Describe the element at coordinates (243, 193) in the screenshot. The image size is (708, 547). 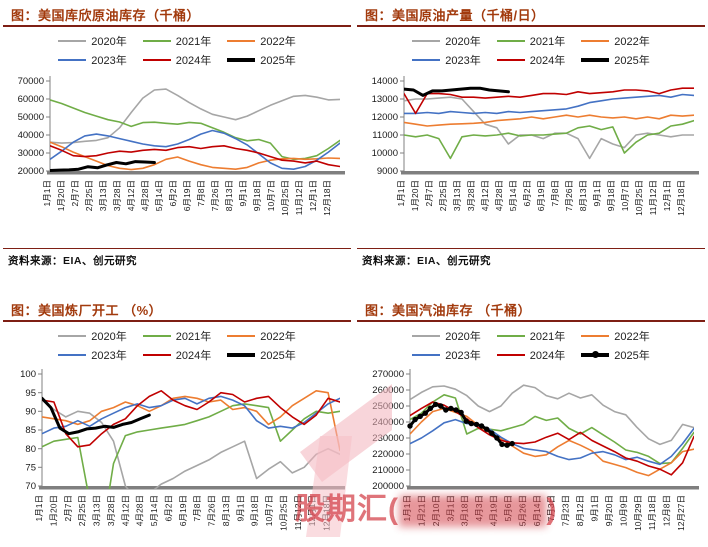
I see `svg-text: 9月1日` at that location.